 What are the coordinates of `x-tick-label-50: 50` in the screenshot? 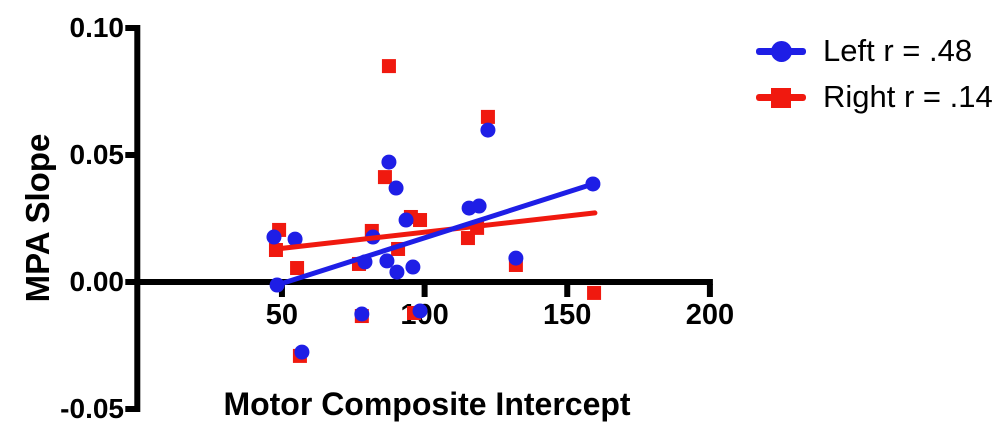 It's located at (282, 315).